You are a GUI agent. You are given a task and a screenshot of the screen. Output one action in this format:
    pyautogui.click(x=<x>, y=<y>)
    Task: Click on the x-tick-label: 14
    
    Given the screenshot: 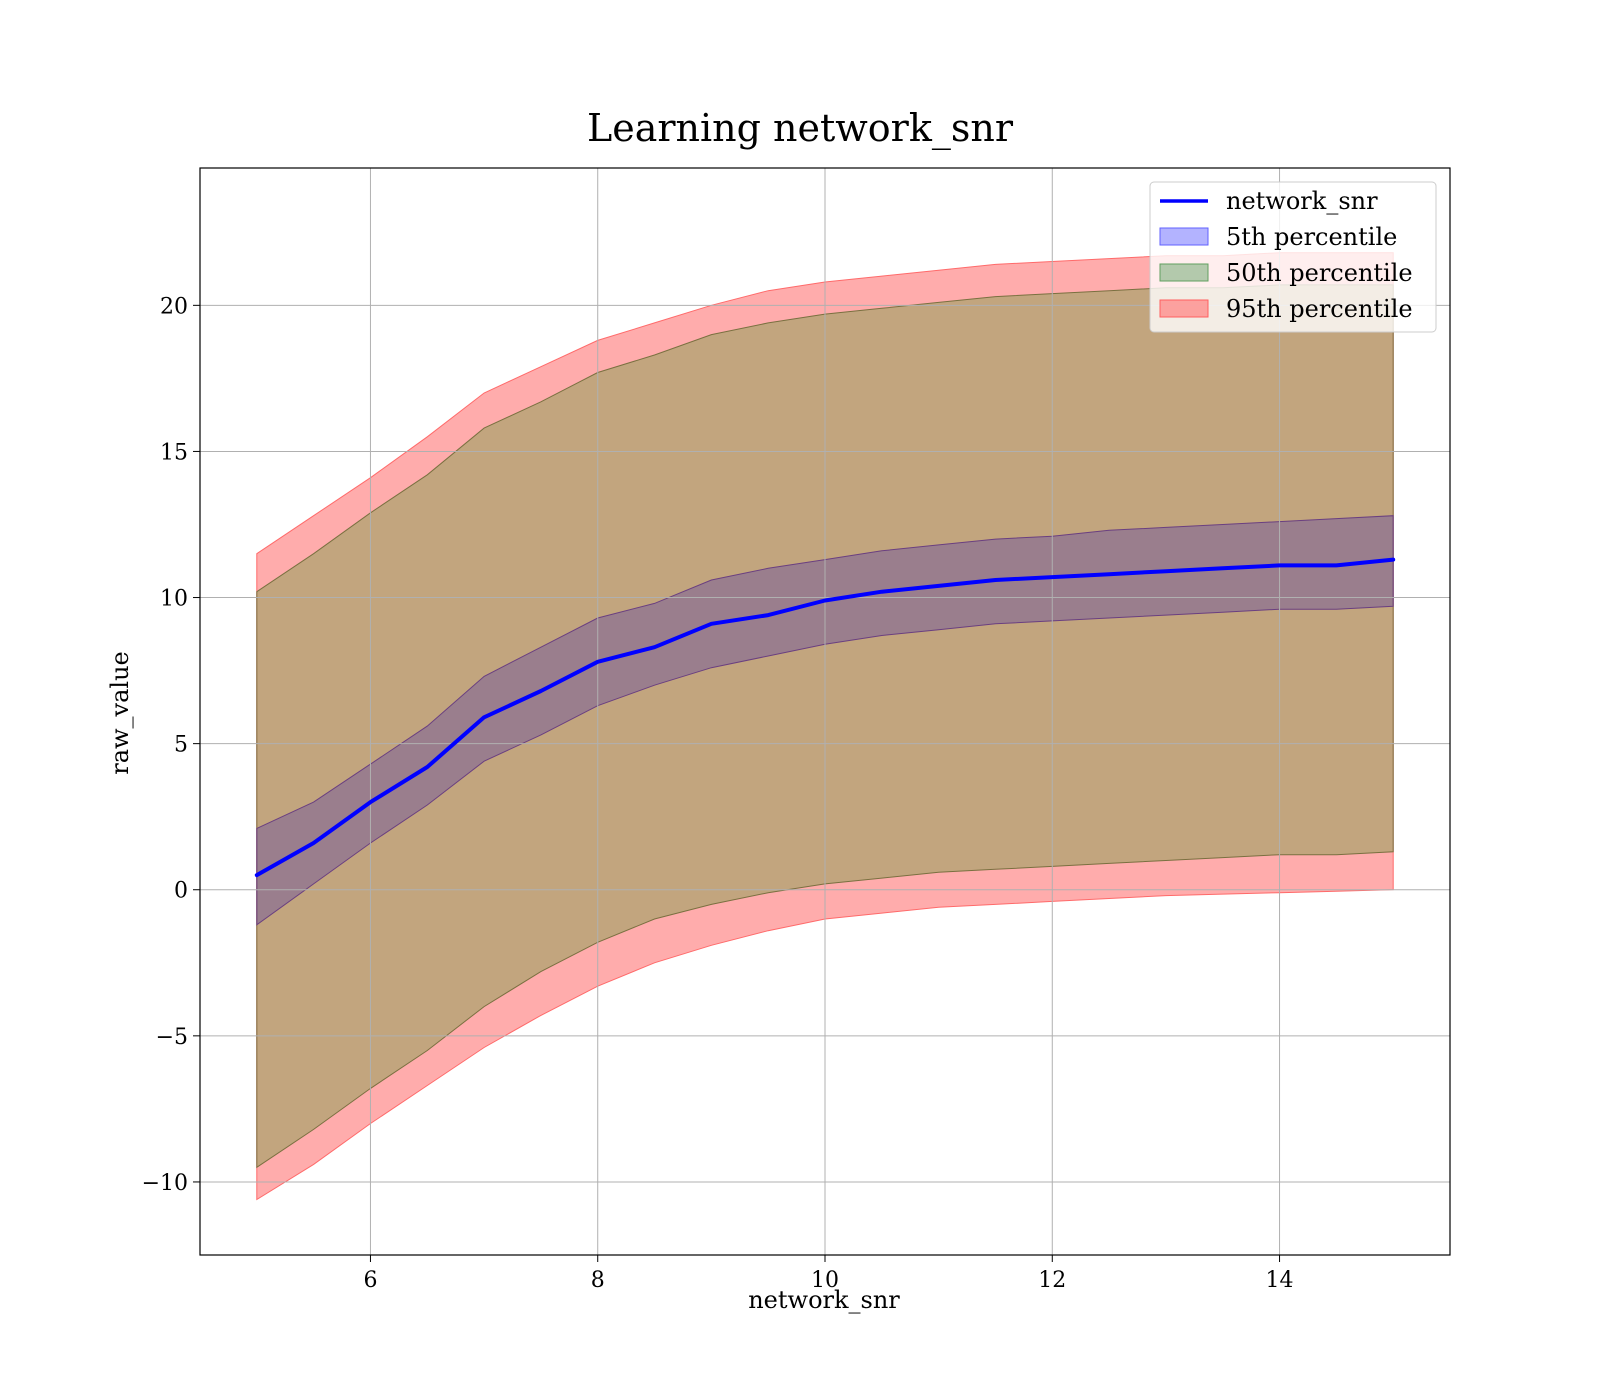 What is the action you would take?
    pyautogui.click(x=1280, y=1280)
    